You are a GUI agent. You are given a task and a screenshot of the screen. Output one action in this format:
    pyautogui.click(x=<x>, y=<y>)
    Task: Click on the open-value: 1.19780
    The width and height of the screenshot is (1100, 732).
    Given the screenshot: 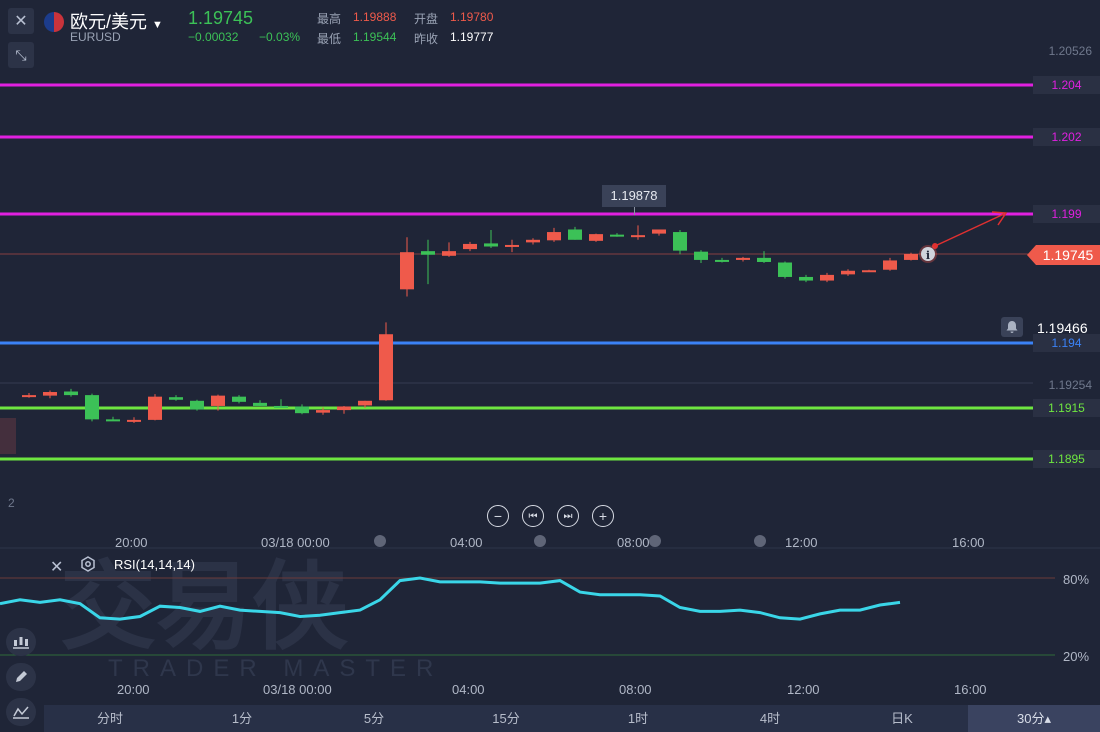 What is the action you would take?
    pyautogui.click(x=472, y=17)
    